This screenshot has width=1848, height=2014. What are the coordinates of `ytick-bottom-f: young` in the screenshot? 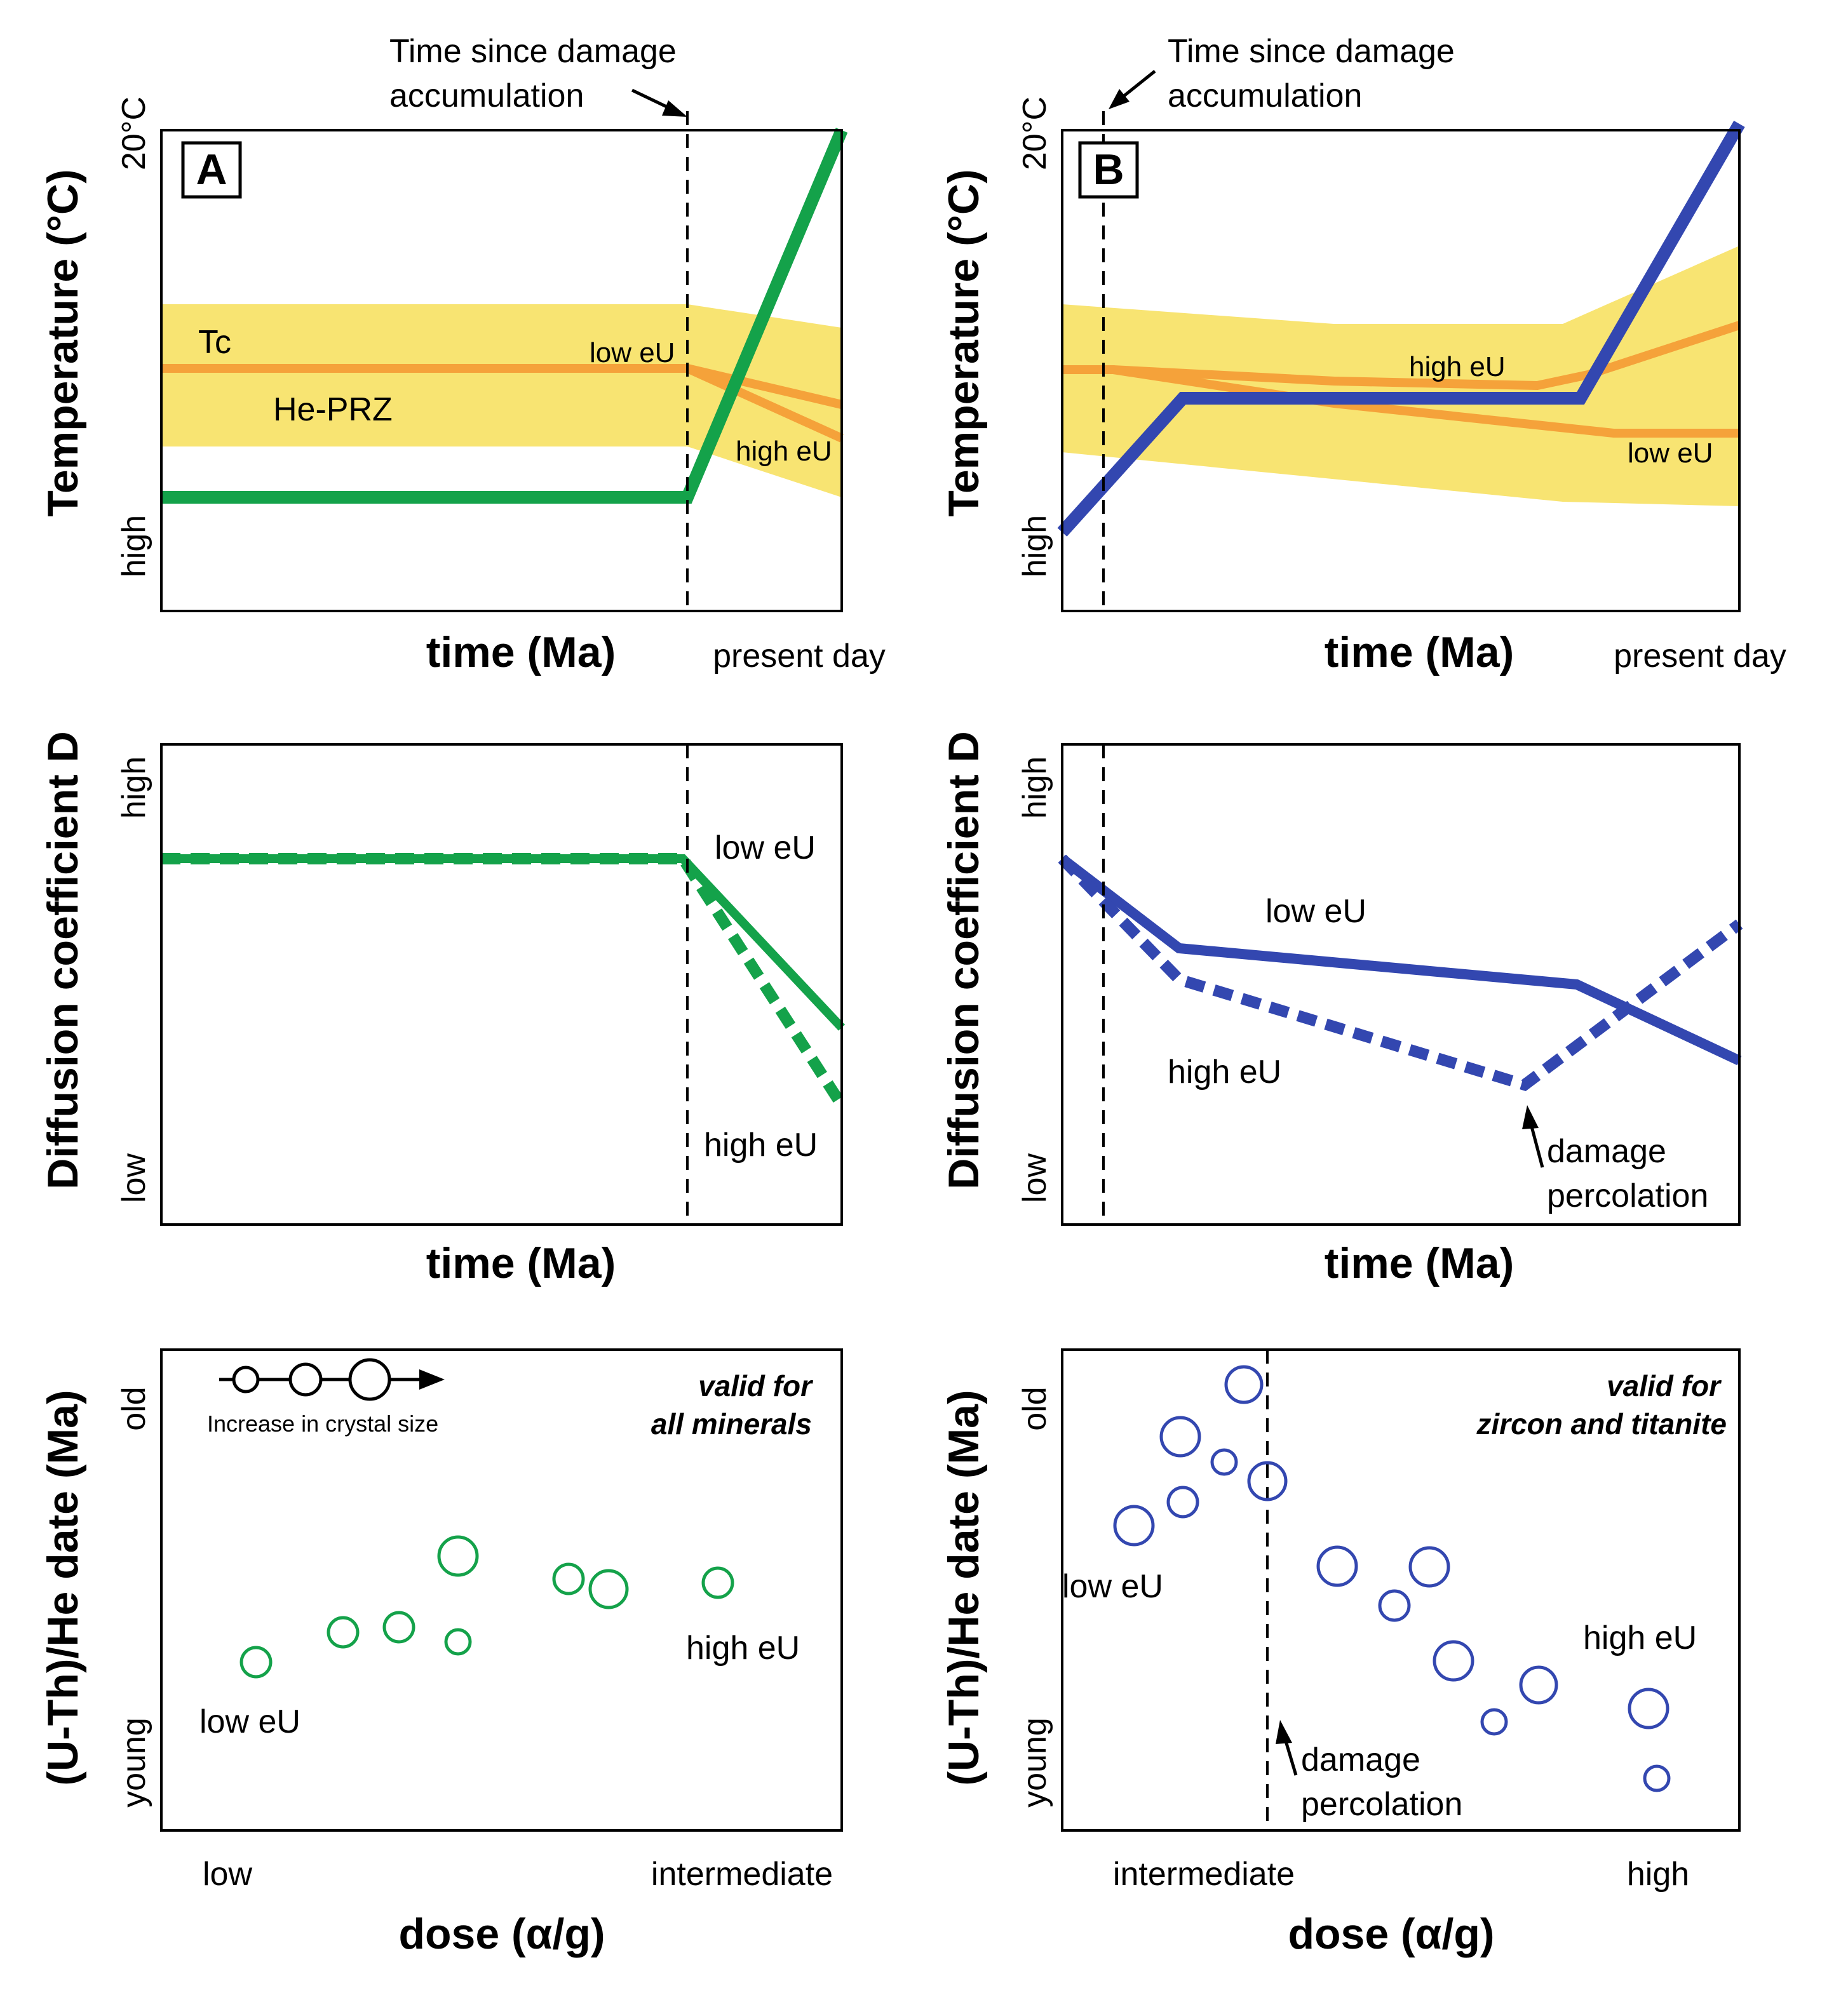 It's located at (1034, 1762).